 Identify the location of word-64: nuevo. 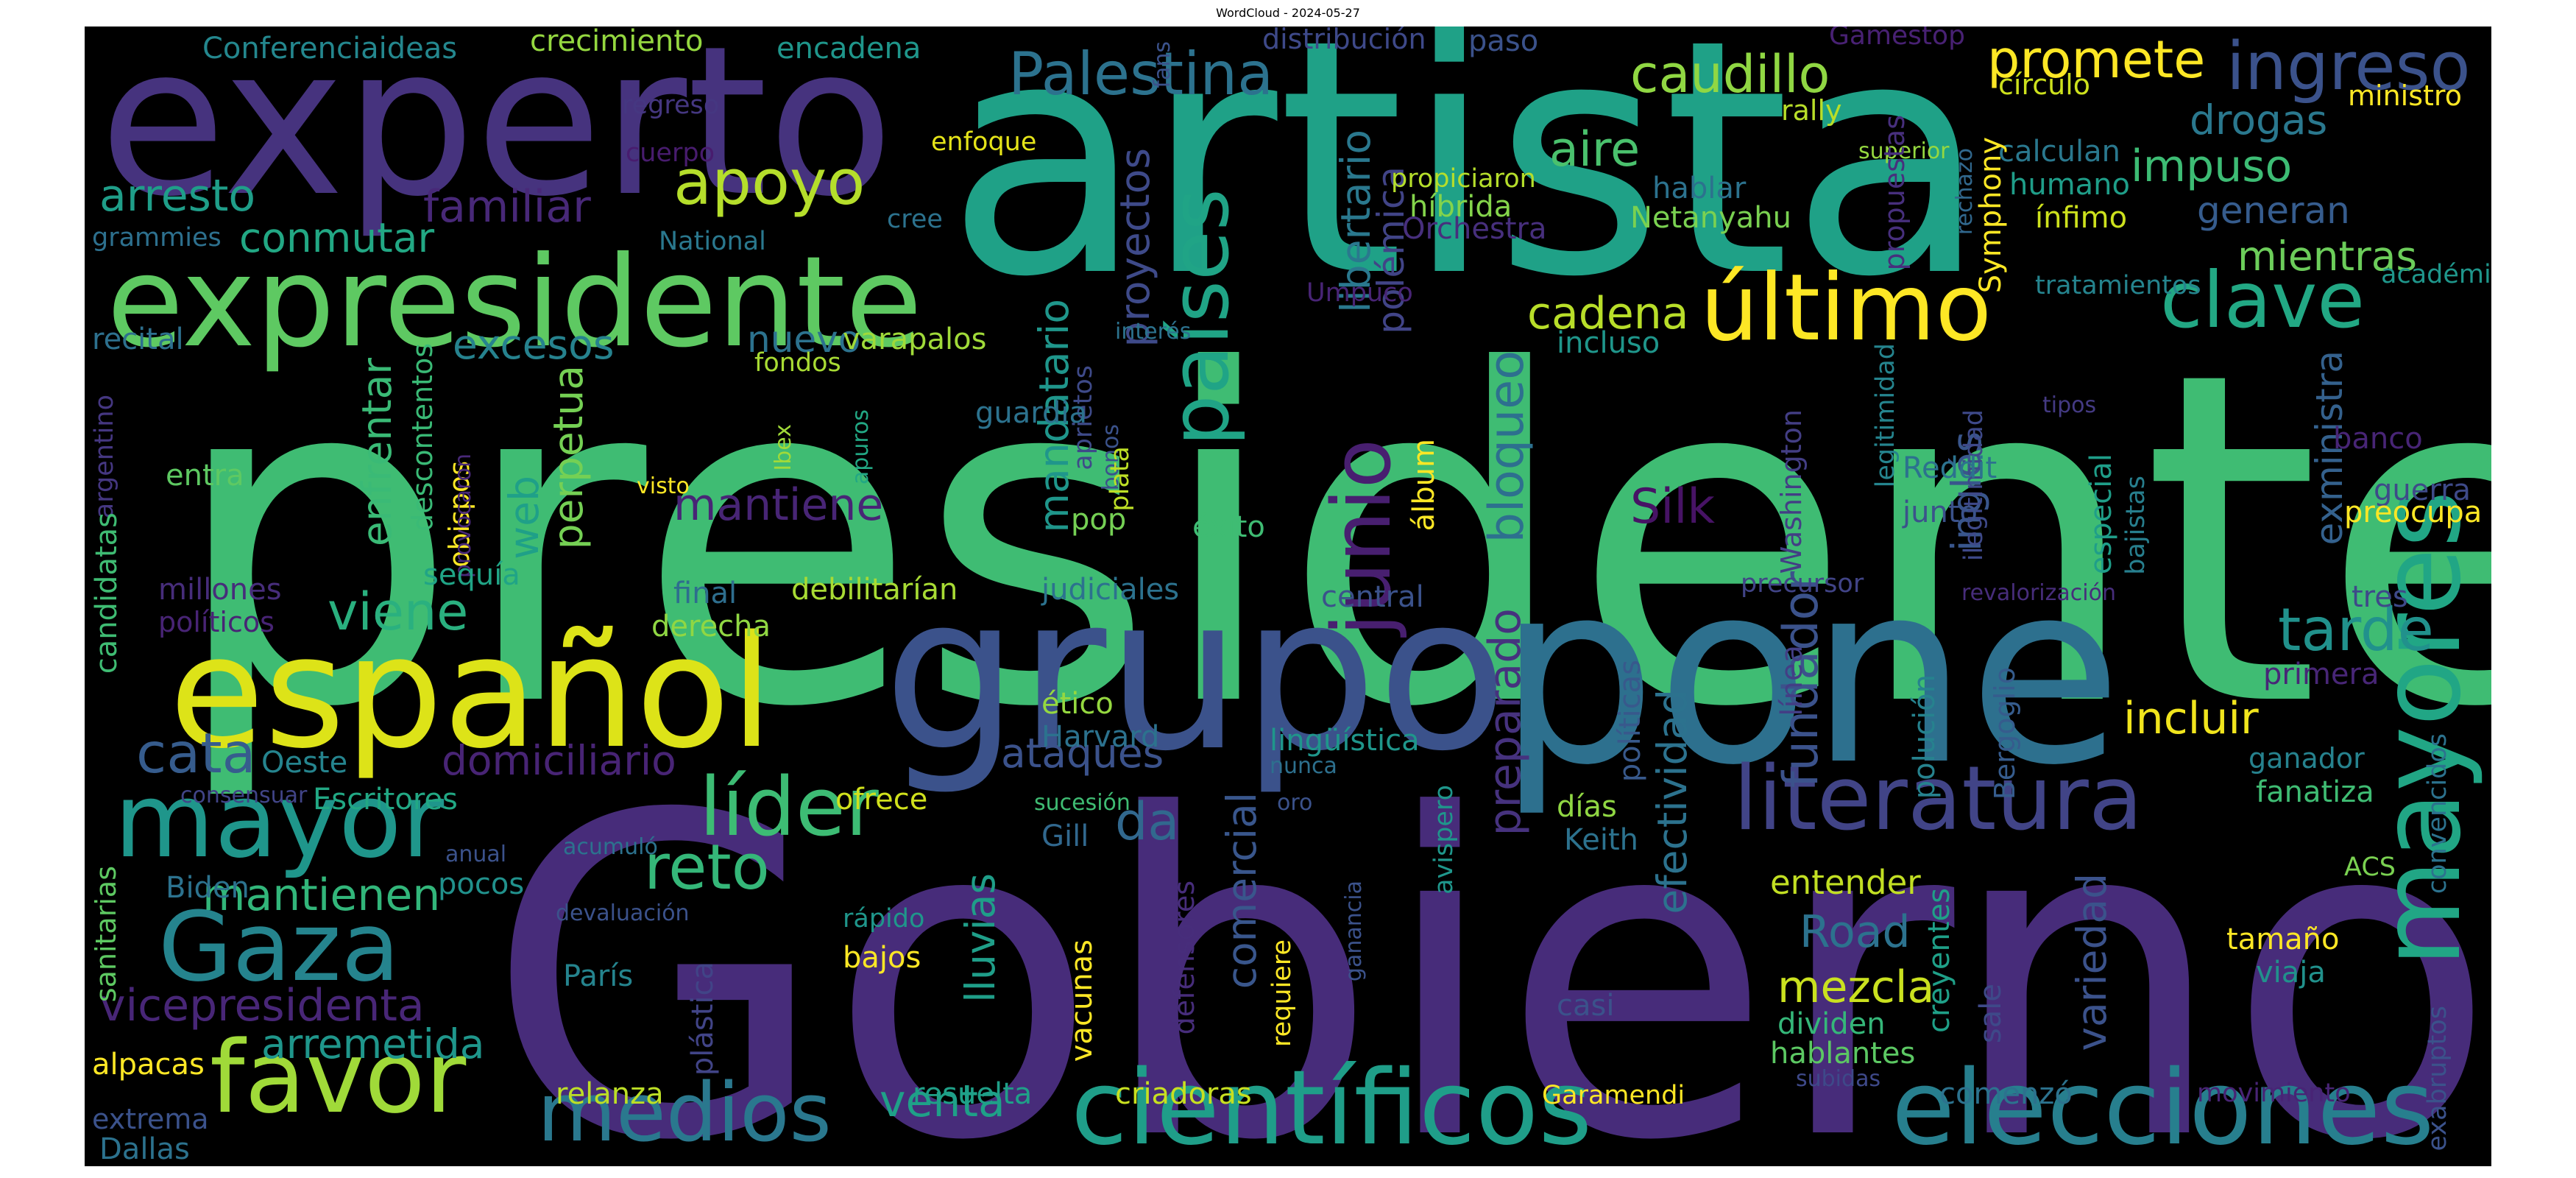
(804, 339).